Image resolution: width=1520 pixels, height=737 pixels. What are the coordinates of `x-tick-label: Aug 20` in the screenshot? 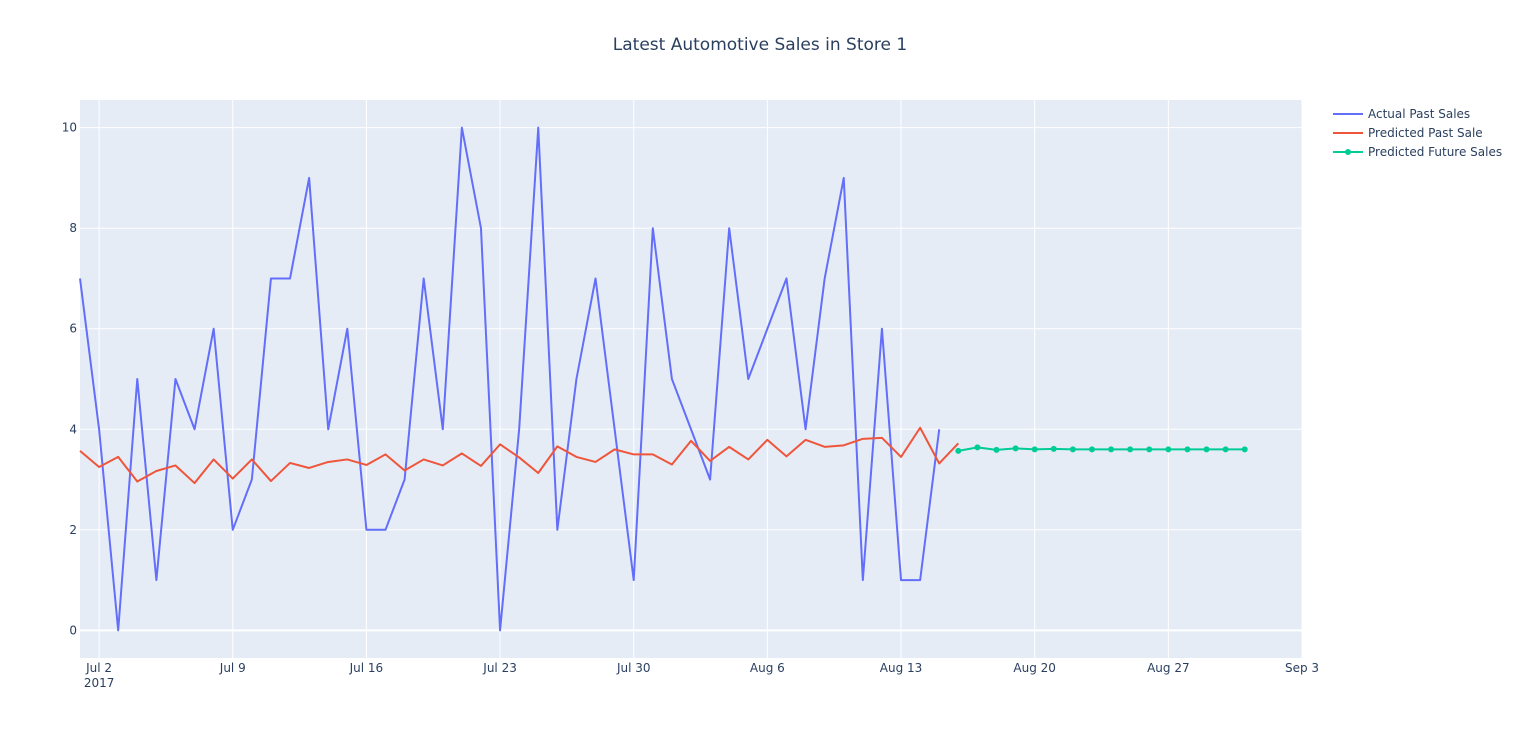 It's located at (1034, 668).